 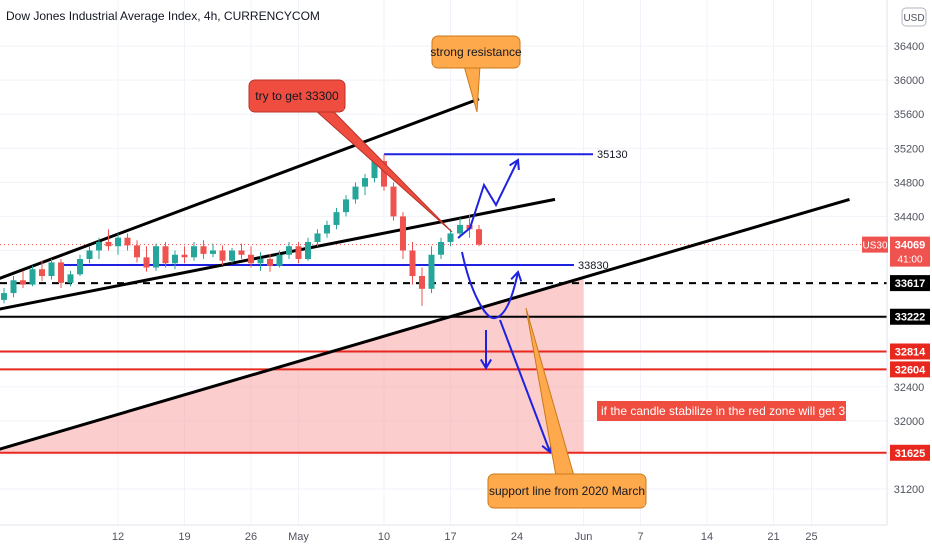 What do you see at coordinates (909, 490) in the screenshot?
I see `y-tick-label: 31200` at bounding box center [909, 490].